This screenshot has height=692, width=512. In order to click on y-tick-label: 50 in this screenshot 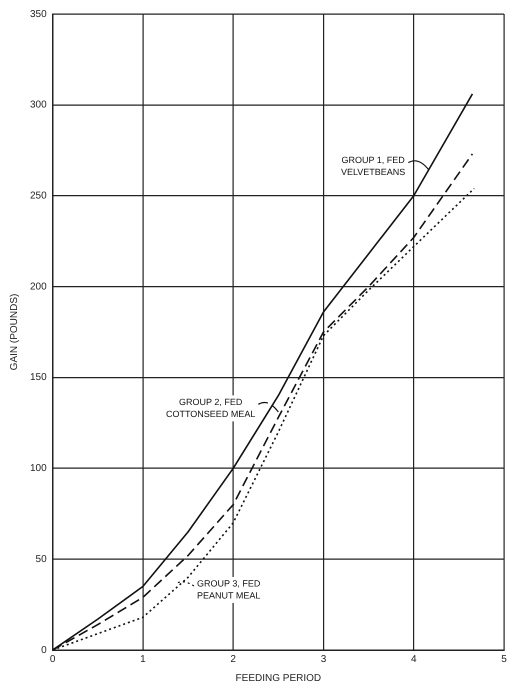, I will do `click(42, 559)`.